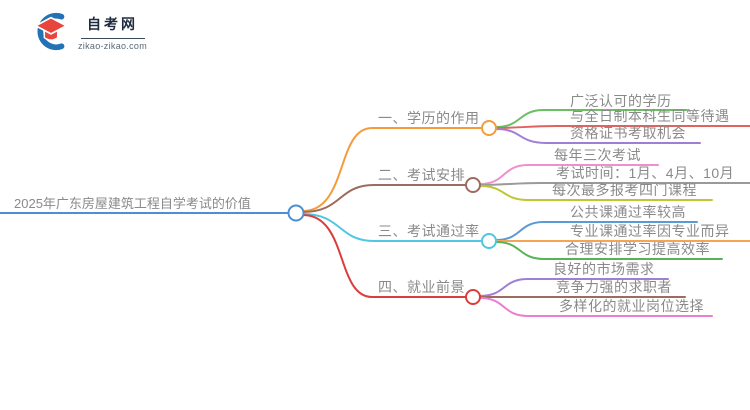  I want to click on leaf-3-1-connector, so click(596, 231).